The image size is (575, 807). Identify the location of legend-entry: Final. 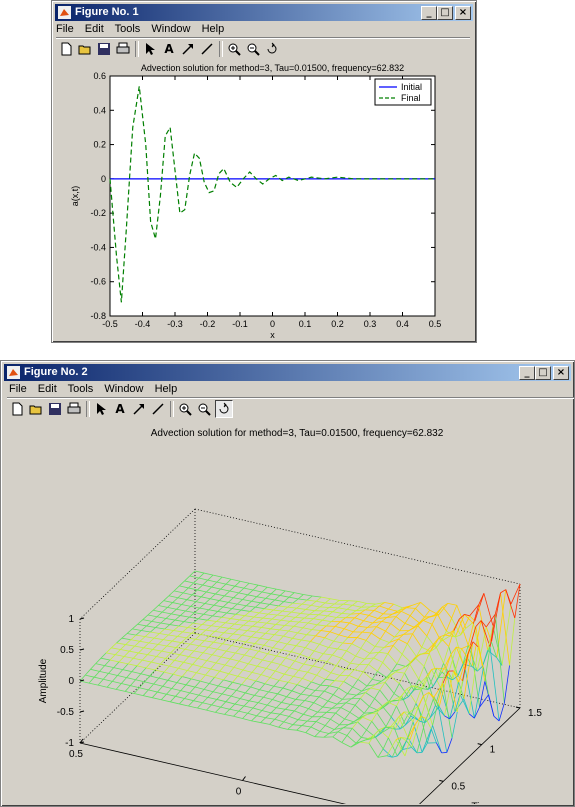
(411, 98).